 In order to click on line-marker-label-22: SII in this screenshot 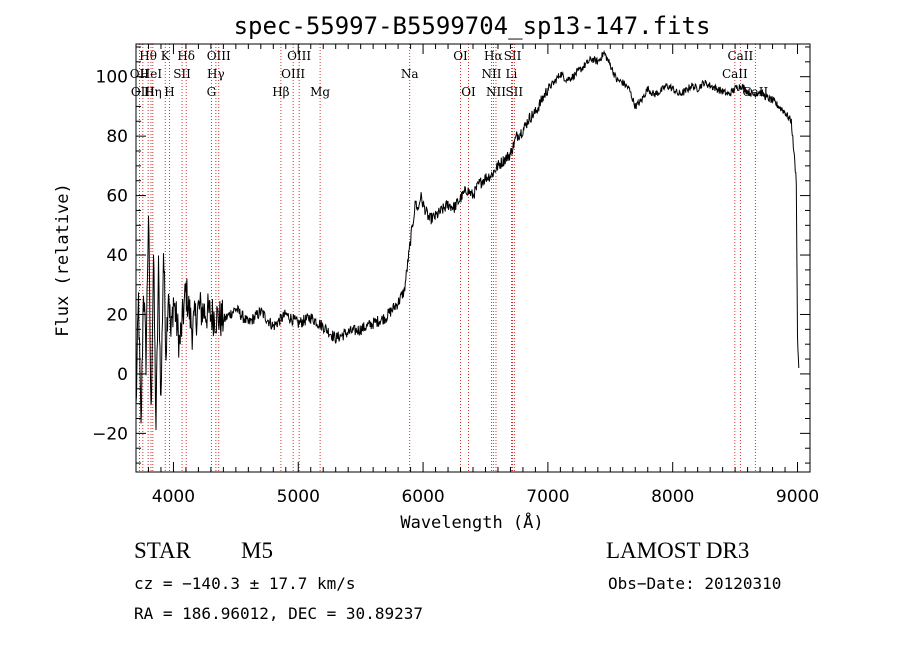, I will do `click(513, 56)`.